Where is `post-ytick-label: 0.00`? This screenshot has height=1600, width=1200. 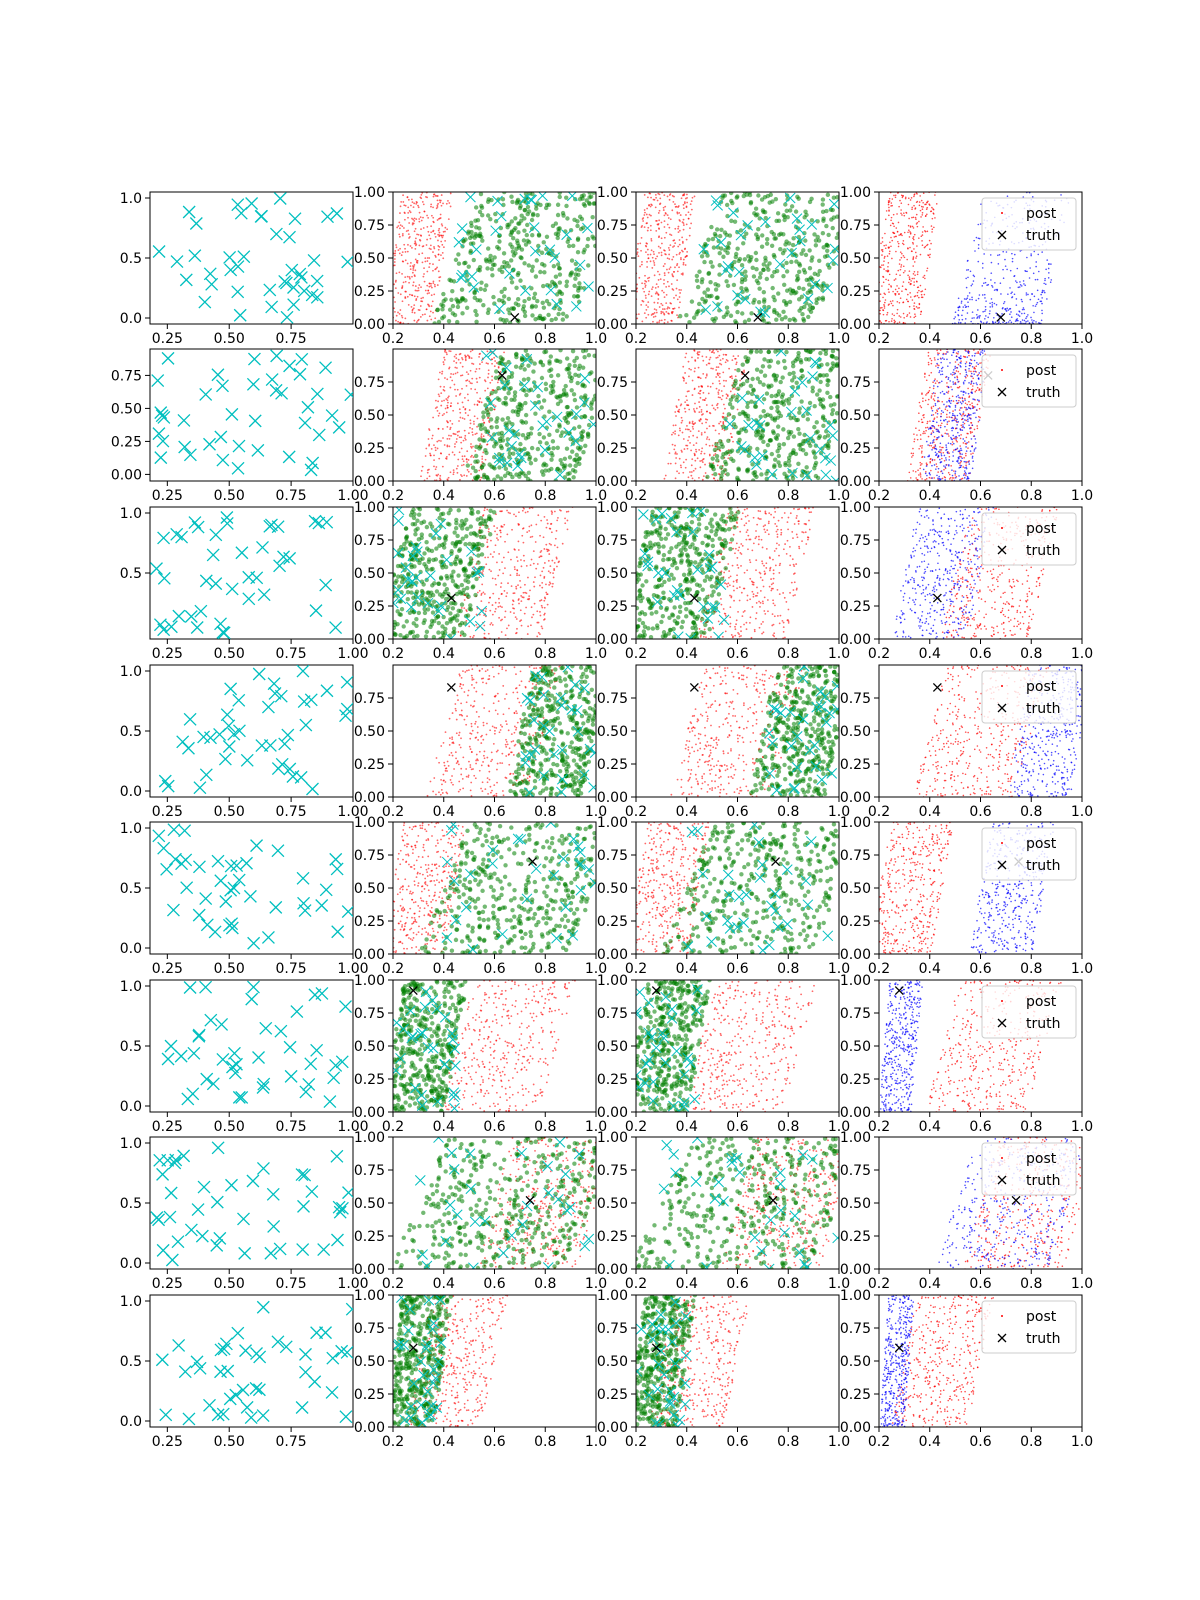
post-ytick-label: 0.00 is located at coordinates (612, 325).